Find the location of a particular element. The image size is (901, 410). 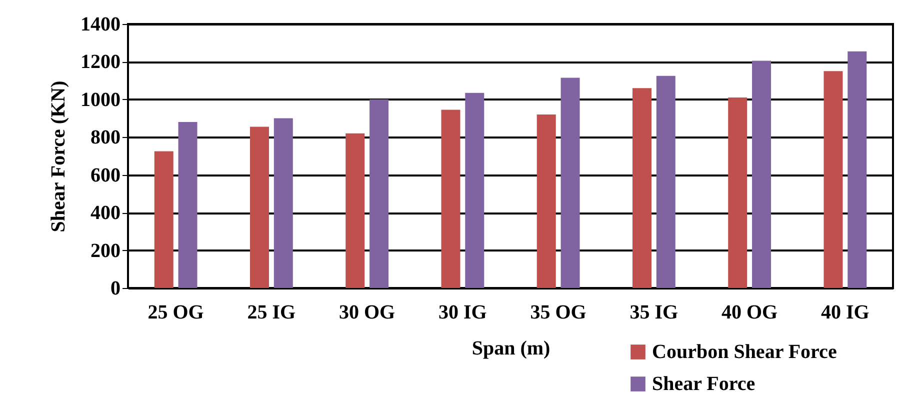

x-axis-title: Span (m) is located at coordinates (511, 349).